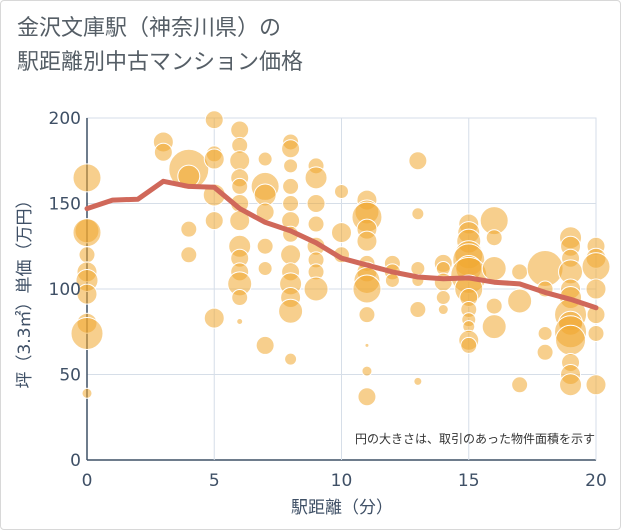 The height and width of the screenshot is (530, 621). Describe the element at coordinates (65, 205) in the screenshot. I see `y-tick-label: 150` at that location.